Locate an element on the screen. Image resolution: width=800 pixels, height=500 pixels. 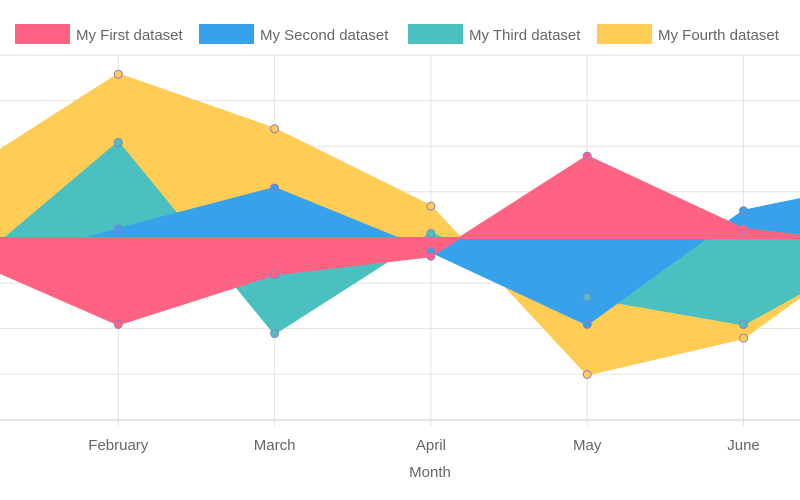
legend-label: My Third dataset is located at coordinates (525, 35).